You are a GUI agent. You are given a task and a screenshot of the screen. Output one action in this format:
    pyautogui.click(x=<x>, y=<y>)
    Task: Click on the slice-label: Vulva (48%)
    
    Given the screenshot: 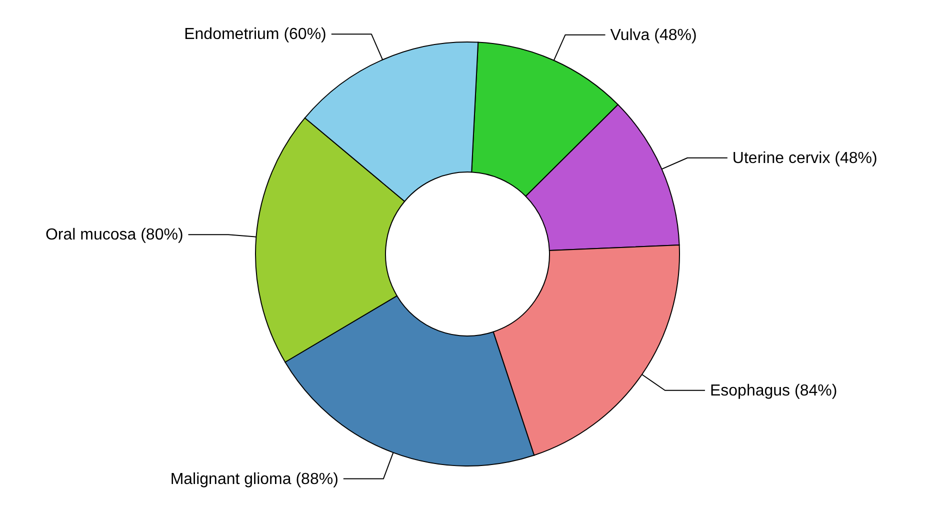 What is the action you would take?
    pyautogui.click(x=653, y=35)
    